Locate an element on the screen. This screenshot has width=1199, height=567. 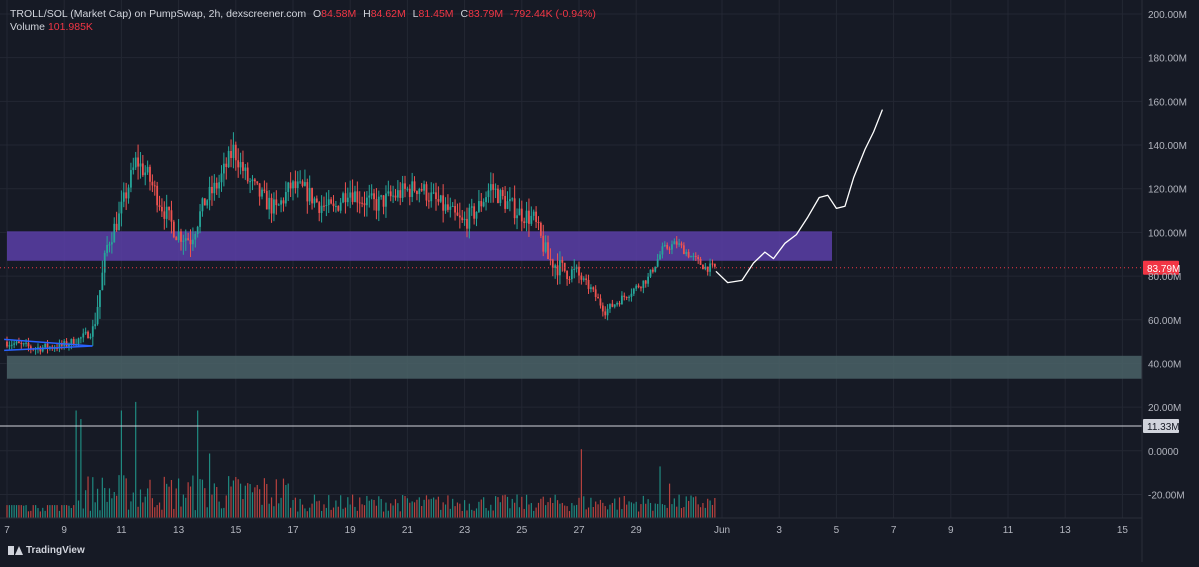
price-tick-label: 180.00M is located at coordinates (1167, 59).